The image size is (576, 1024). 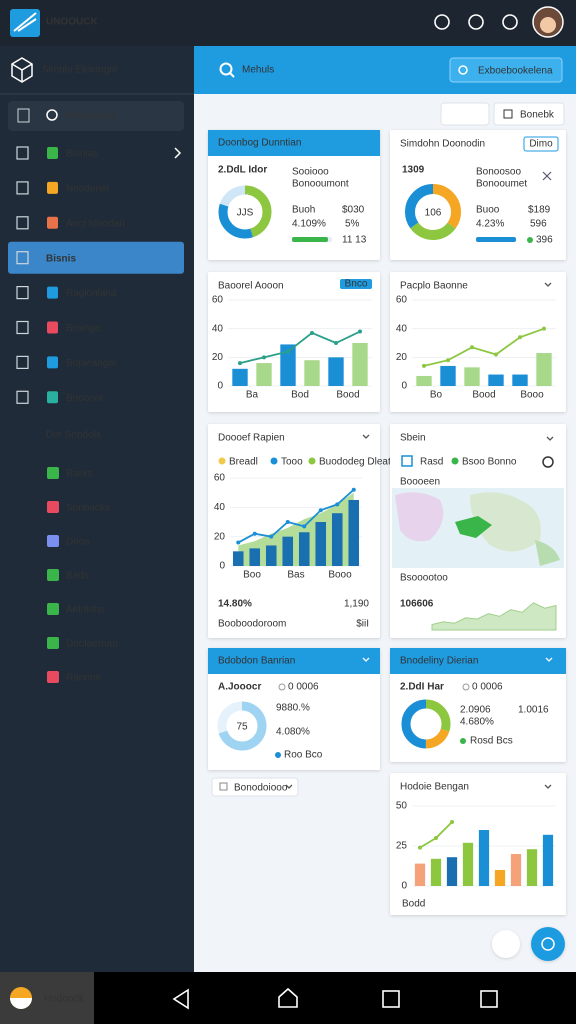 What do you see at coordinates (85, 610) in the screenshot?
I see `menu-text: Aelnlohs` at bounding box center [85, 610].